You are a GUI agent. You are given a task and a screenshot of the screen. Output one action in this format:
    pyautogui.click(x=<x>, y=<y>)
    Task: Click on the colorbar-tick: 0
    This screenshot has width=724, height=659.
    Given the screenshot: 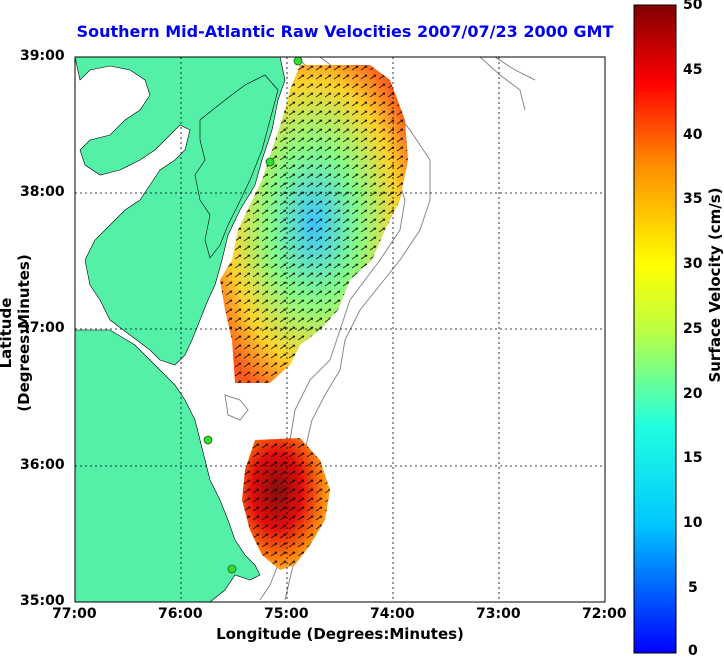 What is the action you would take?
    pyautogui.click(x=693, y=651)
    